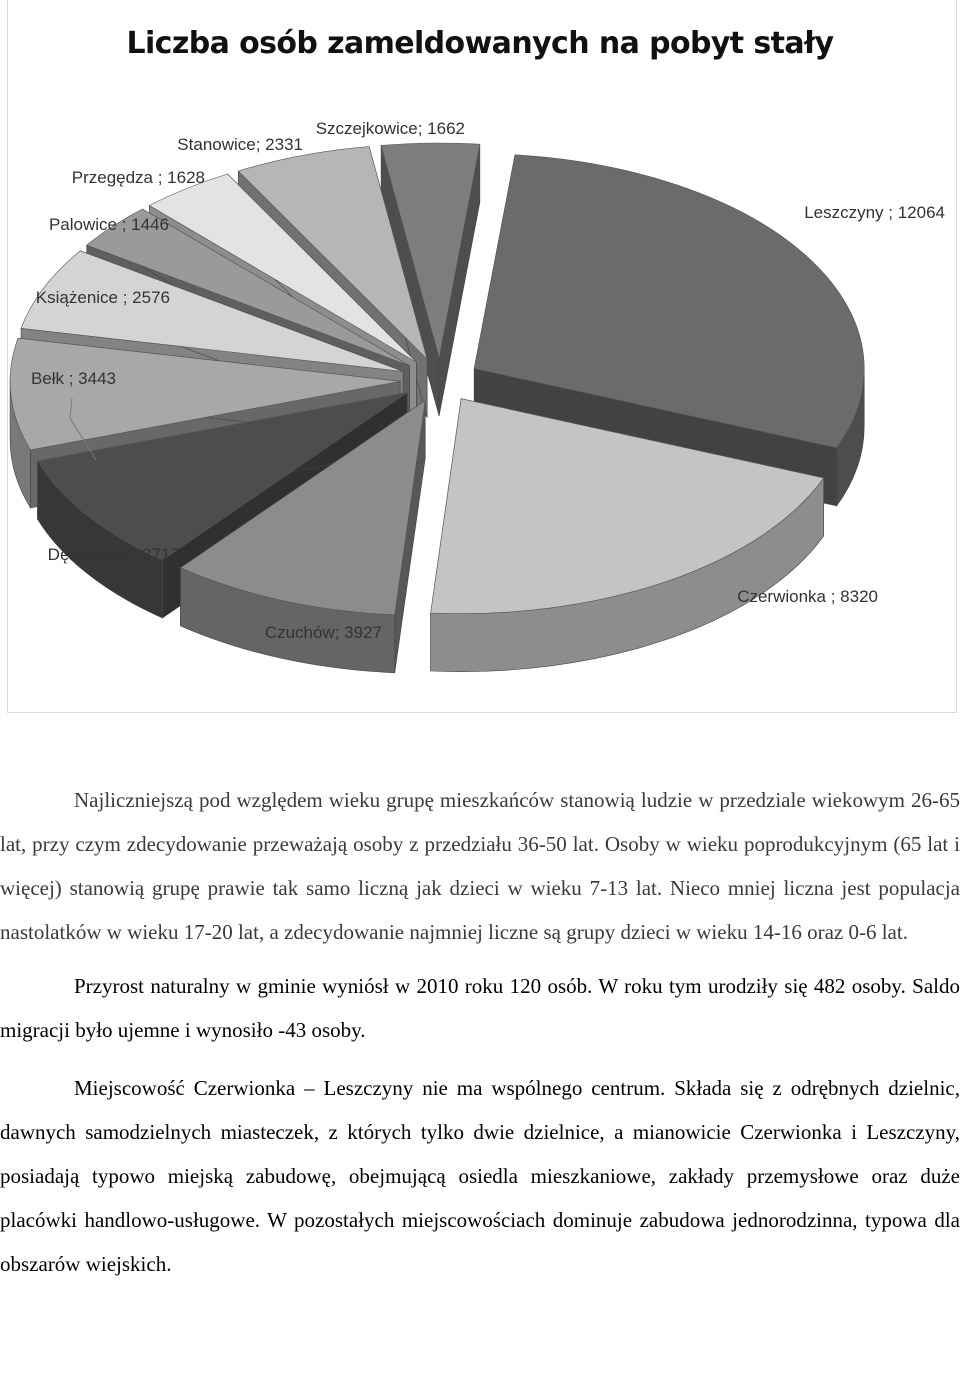 The width and height of the screenshot is (960, 1379). I want to click on data-label-czerwionka: Czerwionka ; 8320, so click(807, 596).